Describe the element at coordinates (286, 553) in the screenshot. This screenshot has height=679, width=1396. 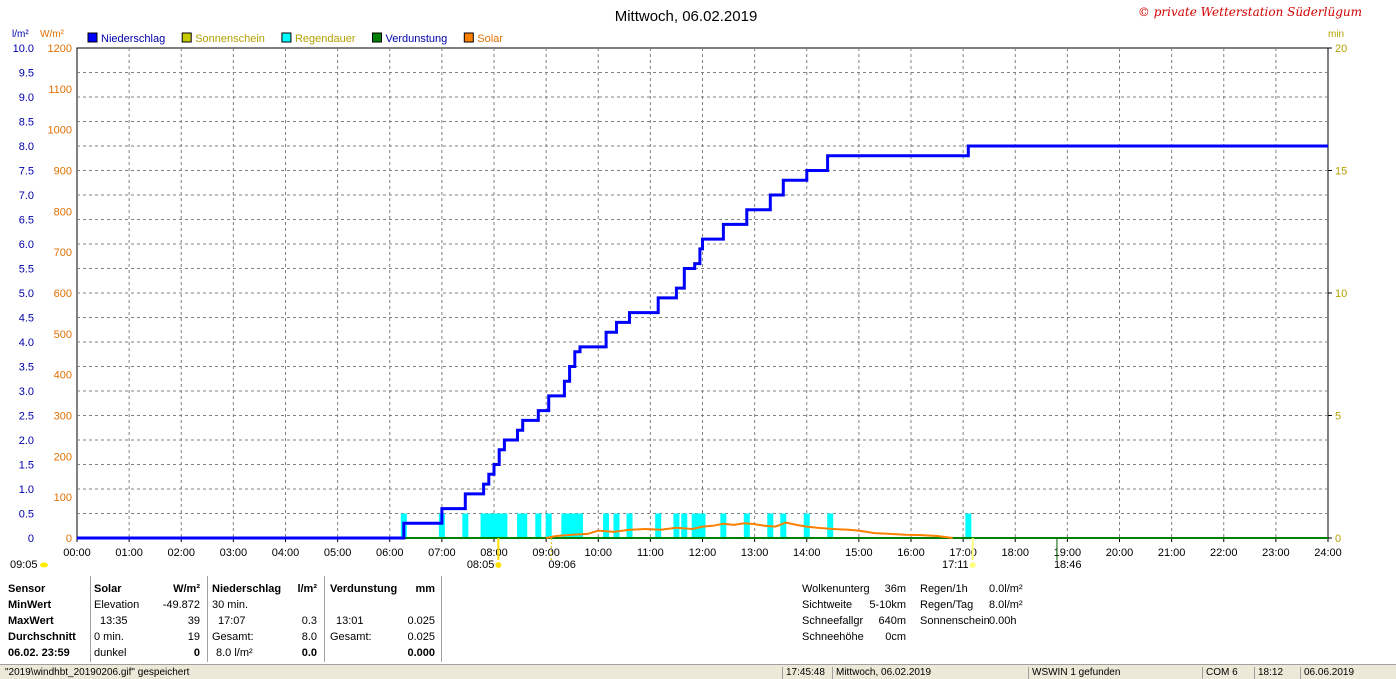
I see `x-tick-4: 04:00` at that location.